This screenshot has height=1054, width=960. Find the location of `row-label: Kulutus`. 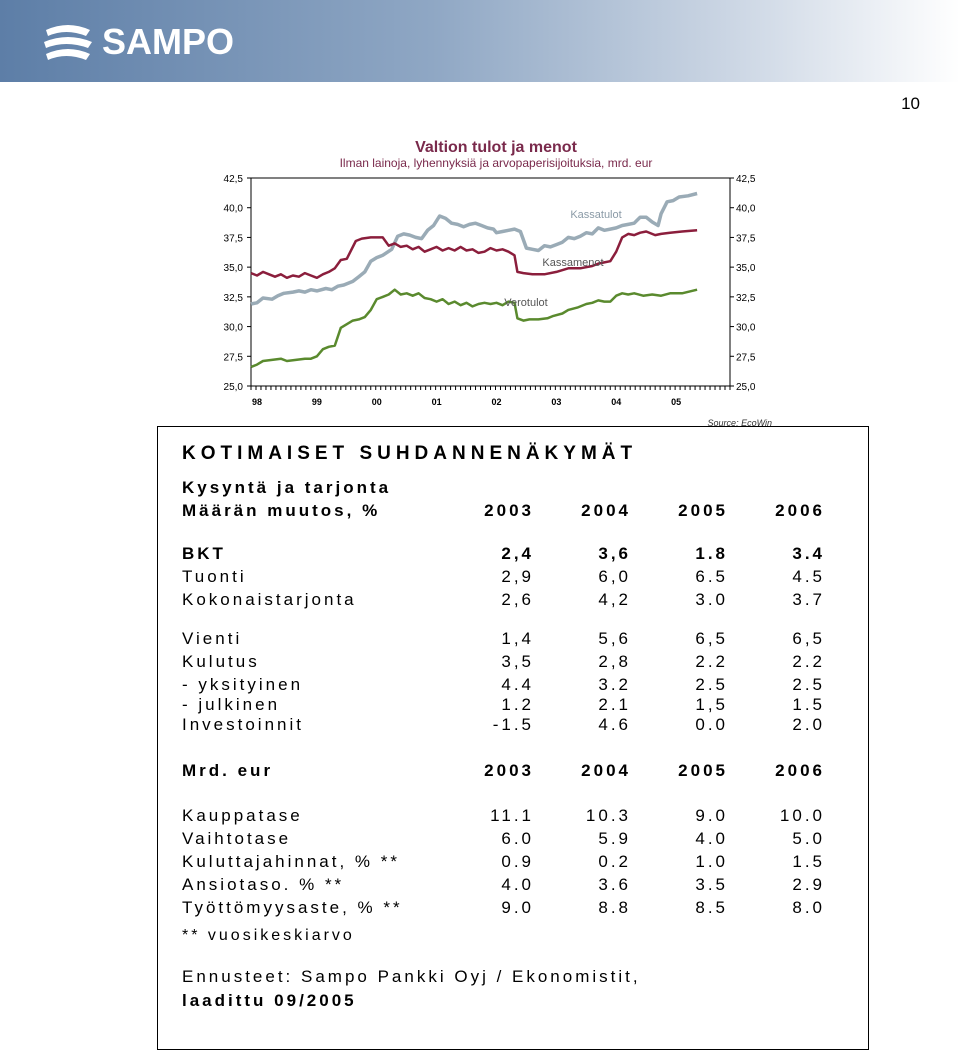

row-label: Kulutus is located at coordinates (221, 661).